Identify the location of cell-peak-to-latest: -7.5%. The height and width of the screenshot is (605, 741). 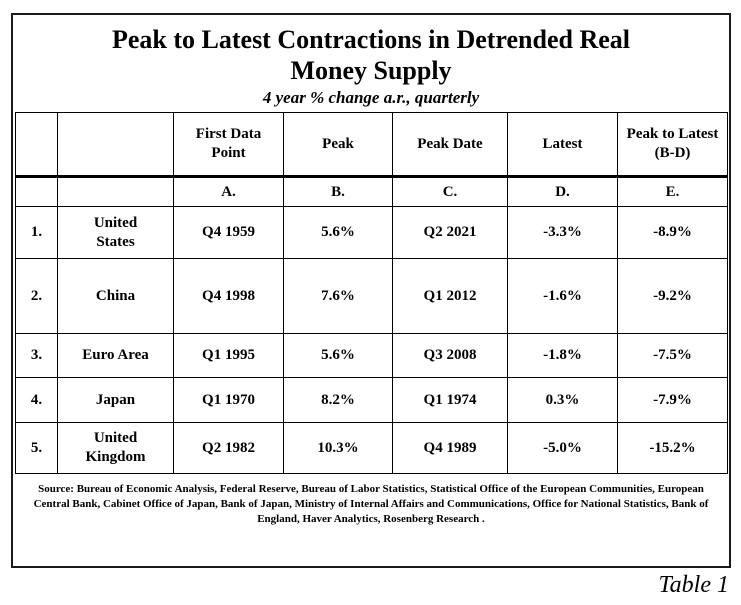
(672, 355).